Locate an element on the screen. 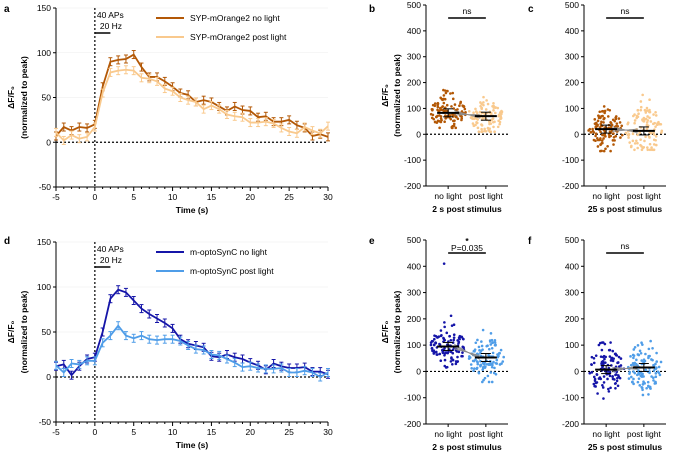 The height and width of the screenshot is (457, 683). paired-line-f is located at coordinates (625, 368).